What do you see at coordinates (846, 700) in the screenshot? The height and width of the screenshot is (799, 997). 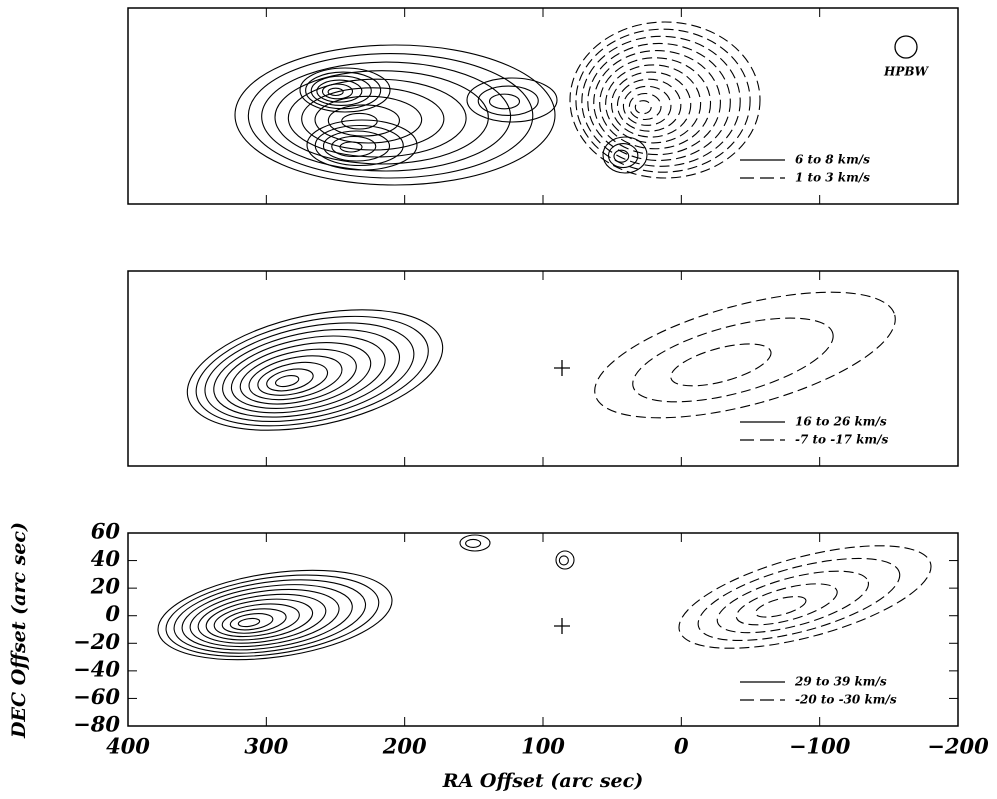 I see `legend-label: -20 to -30 km/s` at bounding box center [846, 700].